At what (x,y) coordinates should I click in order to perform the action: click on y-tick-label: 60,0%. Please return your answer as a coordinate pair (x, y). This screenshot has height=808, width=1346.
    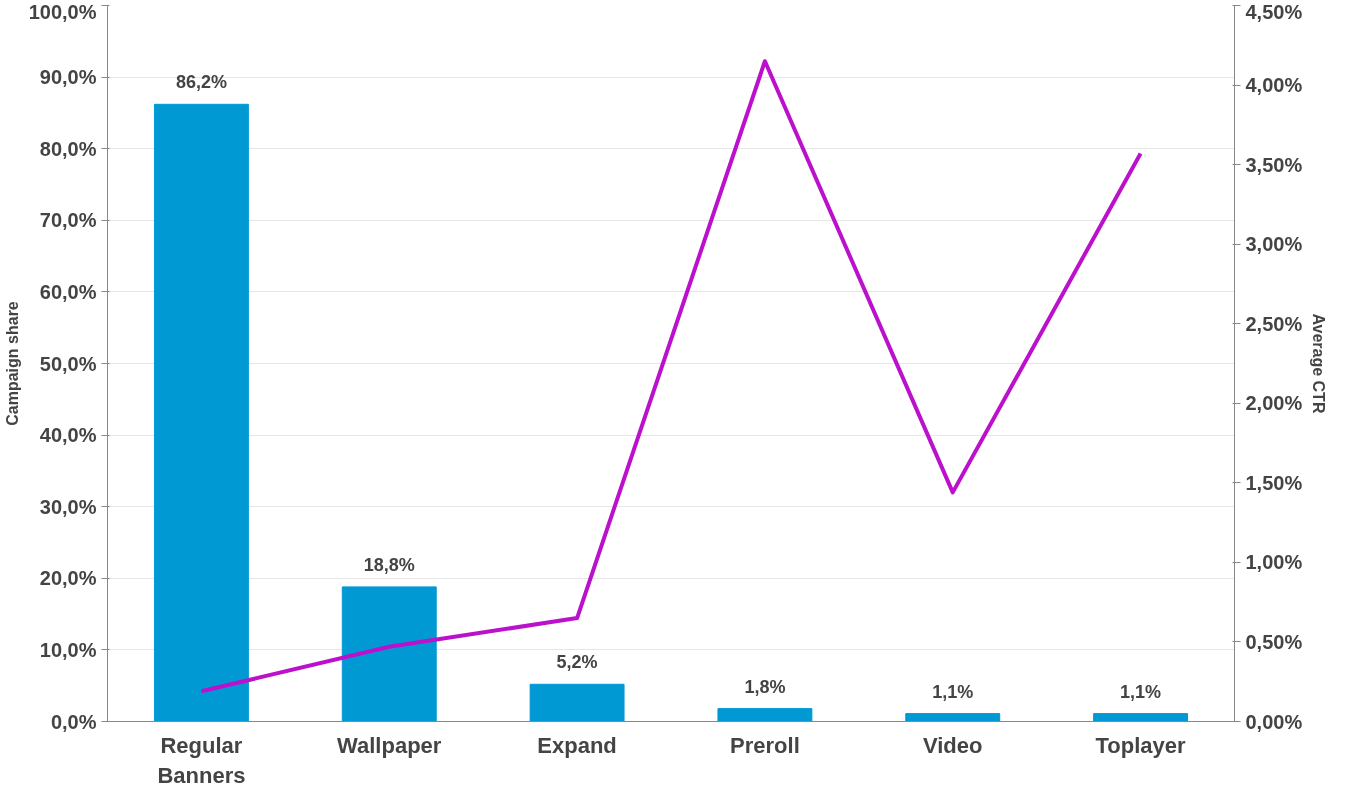
    Looking at the image, I should click on (68, 291).